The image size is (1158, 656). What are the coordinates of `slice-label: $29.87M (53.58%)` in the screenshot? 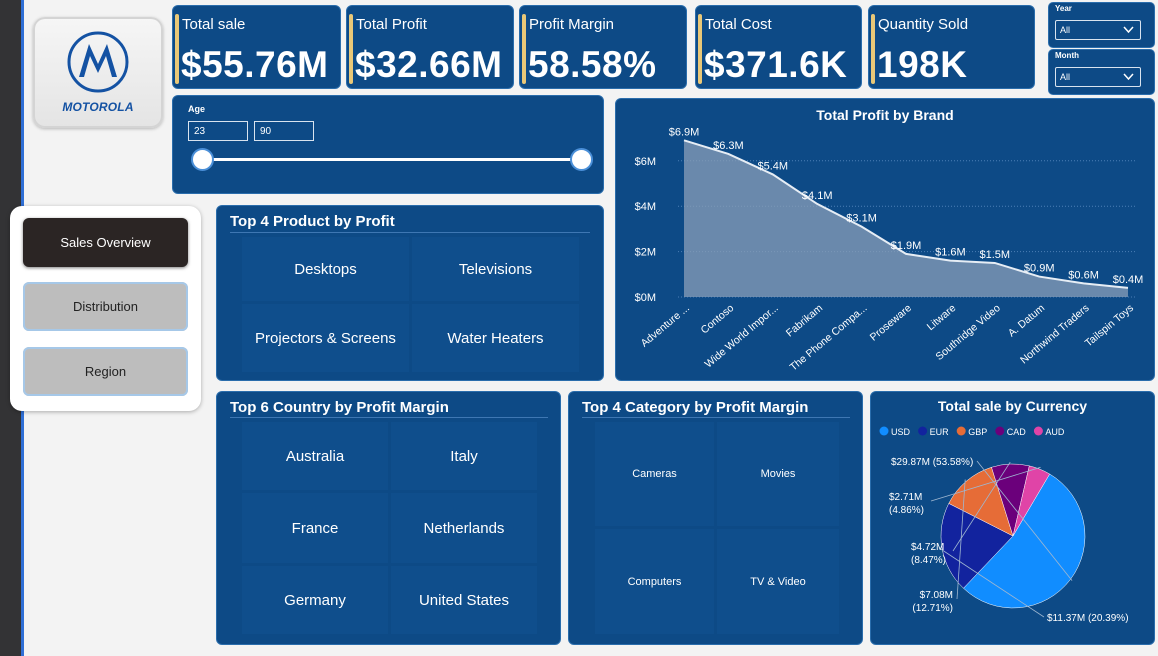 It's located at (932, 462).